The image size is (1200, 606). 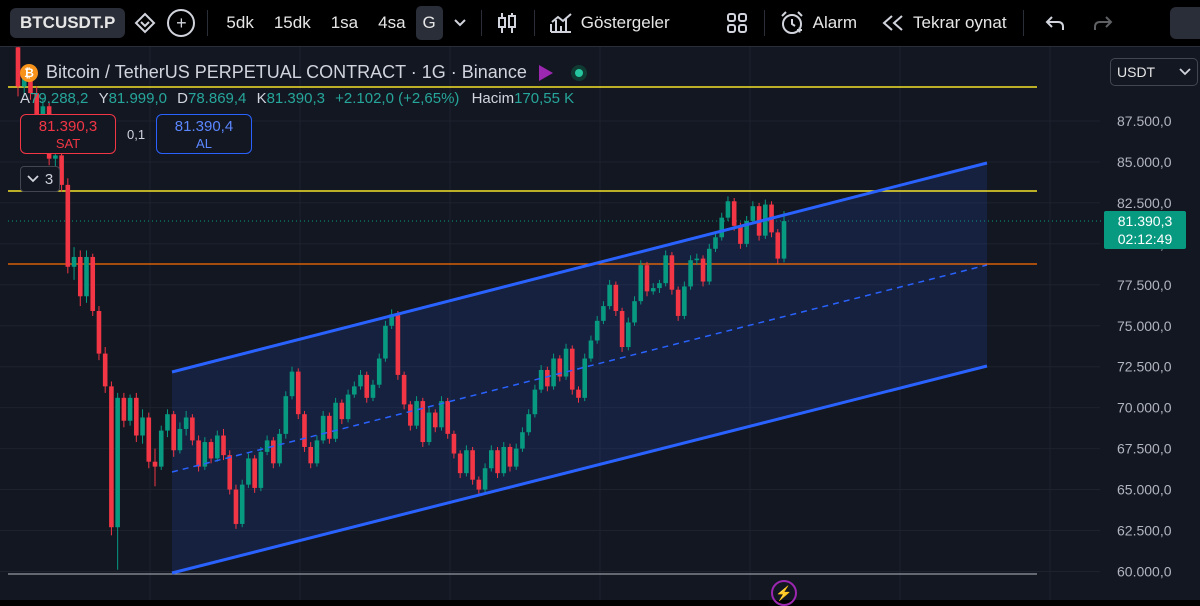 I want to click on candles-icon, so click(x=507, y=23).